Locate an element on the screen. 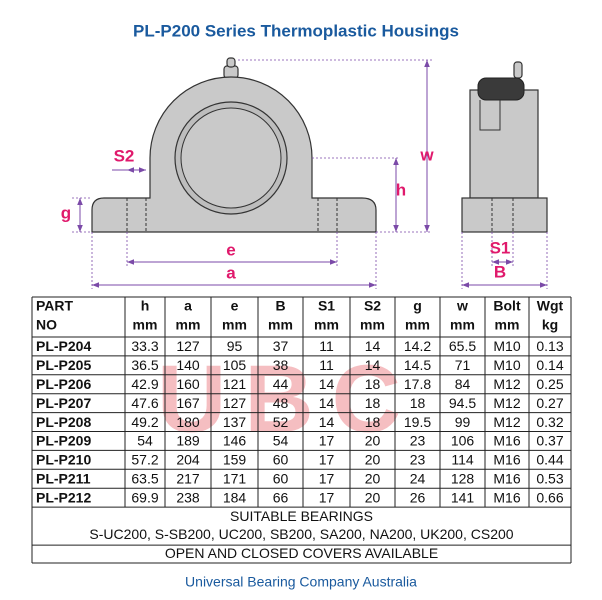 The image size is (602, 600). table-cell: 0.25 is located at coordinates (549, 384).